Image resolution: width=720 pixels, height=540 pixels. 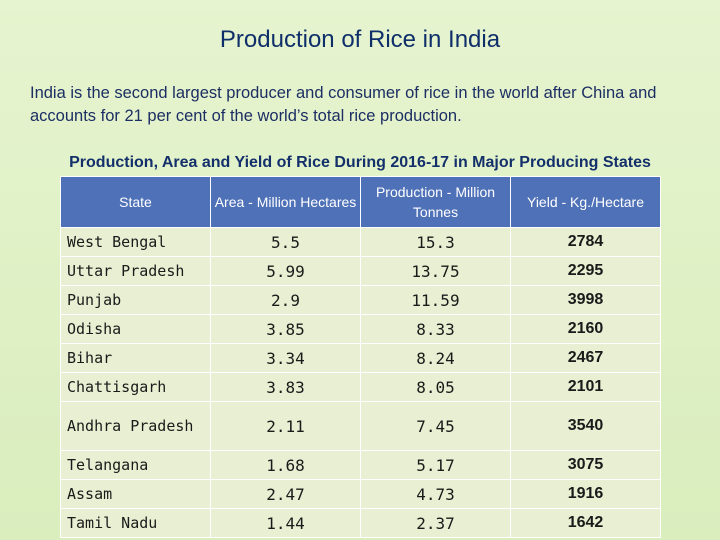 I want to click on table-row: Tamil Nadu 1.44 2.37 1642, so click(x=360, y=523).